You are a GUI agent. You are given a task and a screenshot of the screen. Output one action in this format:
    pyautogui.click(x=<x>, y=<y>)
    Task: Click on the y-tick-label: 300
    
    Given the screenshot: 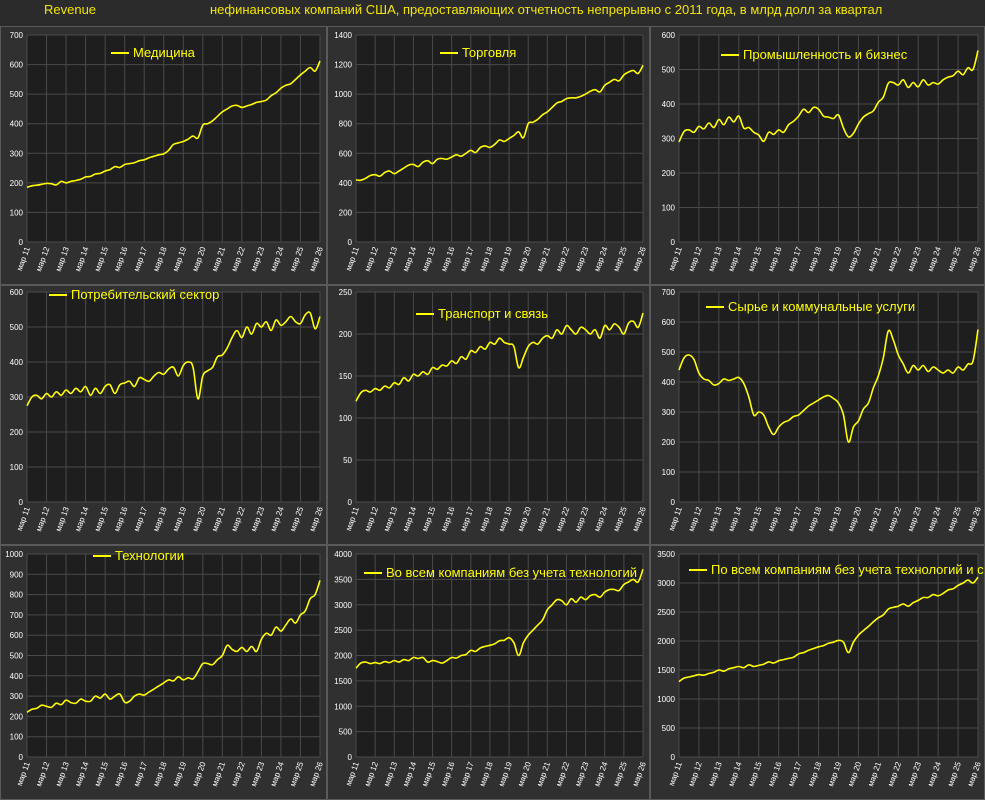 What is the action you would take?
    pyautogui.click(x=669, y=412)
    